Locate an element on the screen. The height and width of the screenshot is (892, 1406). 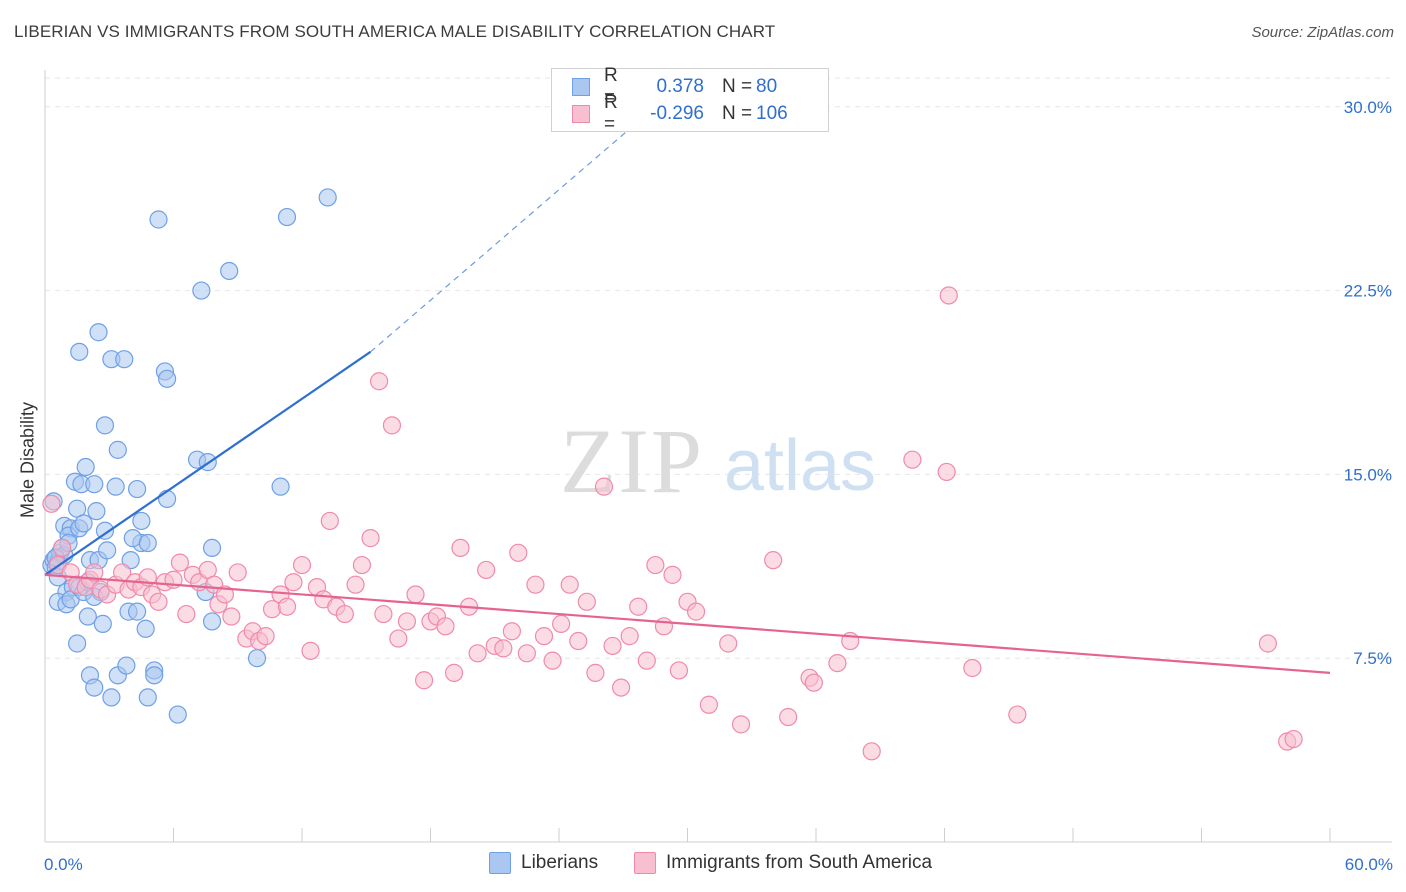
series-name-liberians: Liberians is located at coordinates (560, 862).